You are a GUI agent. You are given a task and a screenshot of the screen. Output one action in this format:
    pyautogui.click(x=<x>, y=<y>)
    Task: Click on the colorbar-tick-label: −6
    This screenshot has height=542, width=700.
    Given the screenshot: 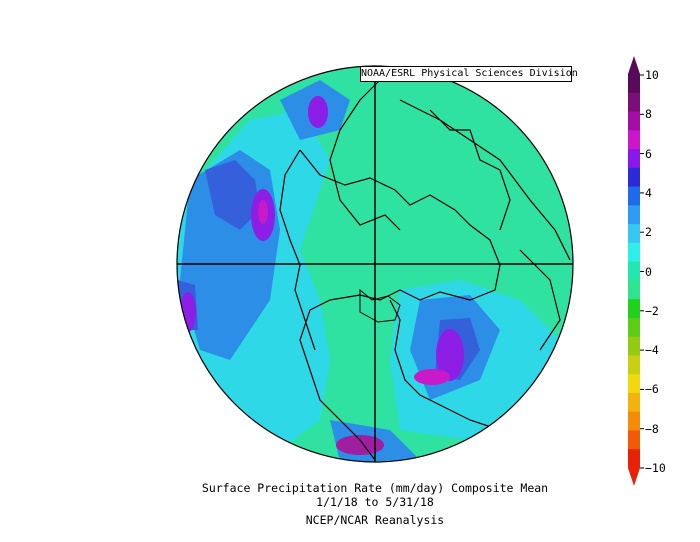 What is the action you would take?
    pyautogui.click(x=652, y=389)
    